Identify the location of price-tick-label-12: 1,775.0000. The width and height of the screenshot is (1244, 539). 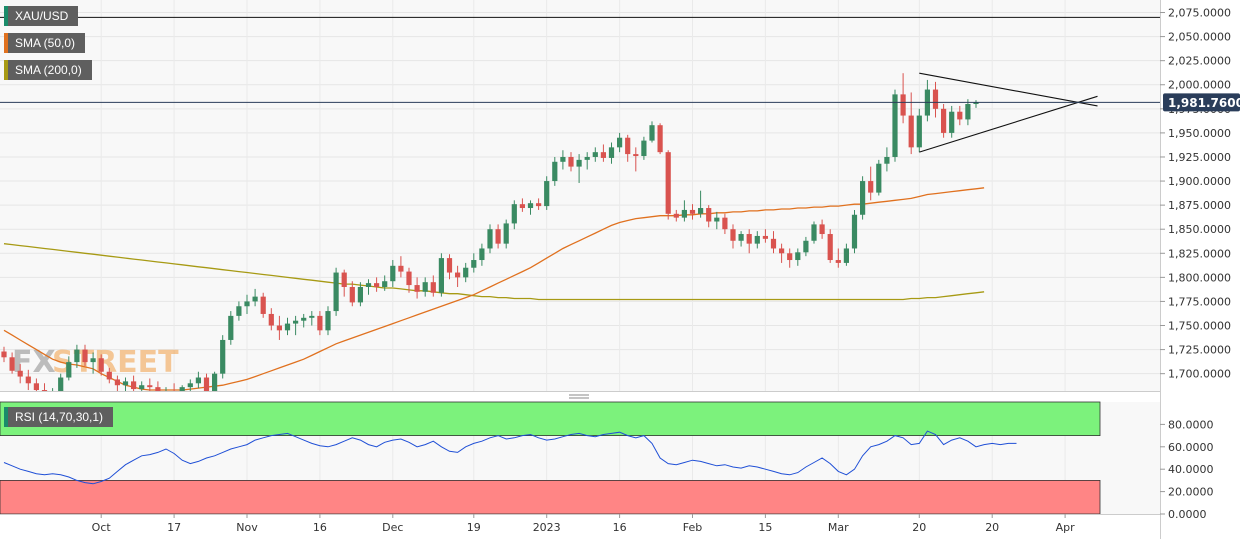
(1199, 301).